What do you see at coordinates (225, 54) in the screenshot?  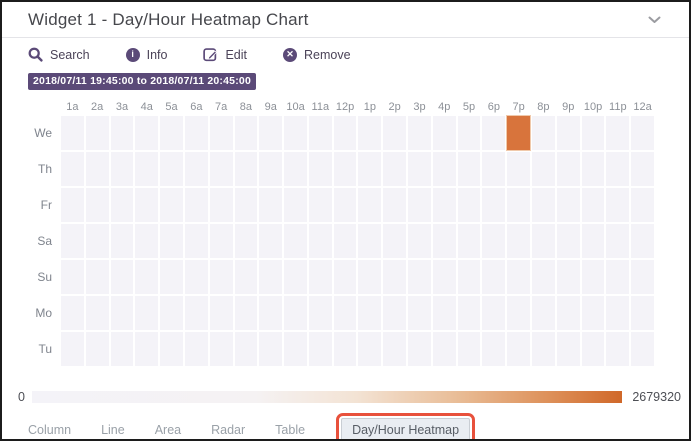 I see `edit-button: Edit` at bounding box center [225, 54].